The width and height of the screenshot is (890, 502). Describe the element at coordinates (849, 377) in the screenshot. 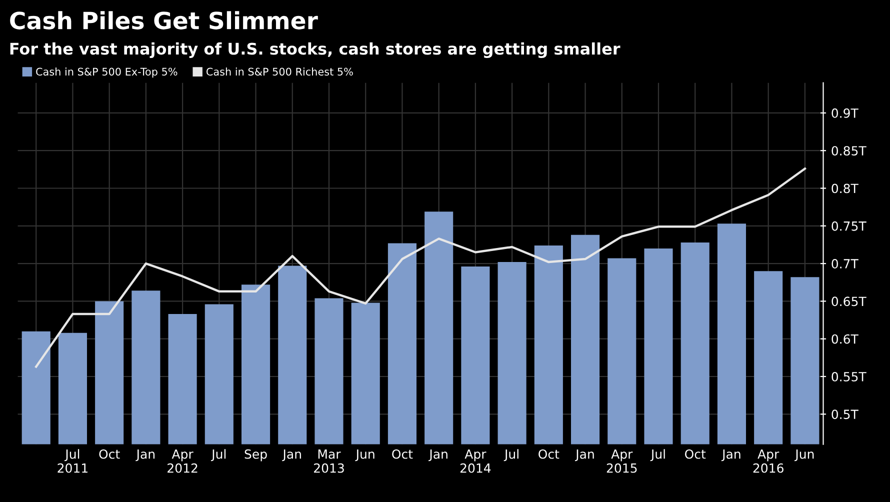

I see `y-tick-label: 0.55T` at that location.